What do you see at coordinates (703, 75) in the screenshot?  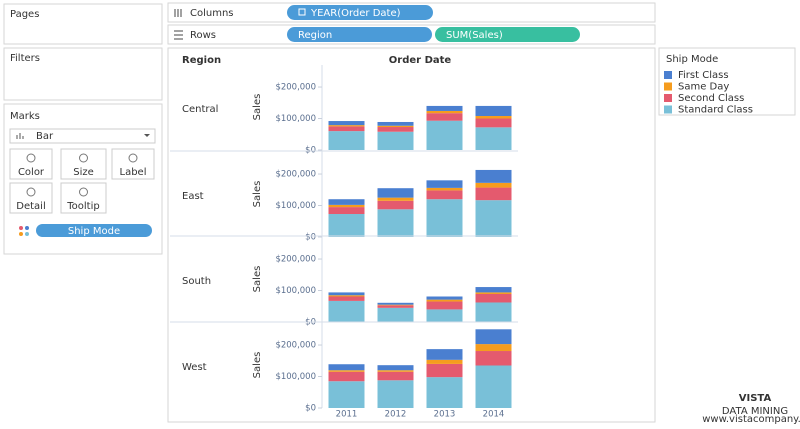 I see `legend-label: First Class` at bounding box center [703, 75].